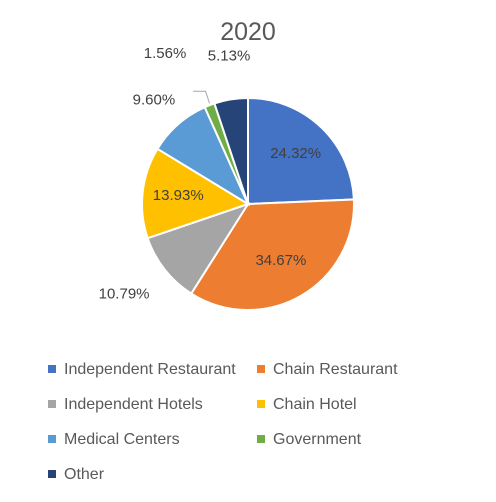 This screenshot has width=496, height=502. I want to click on legend-label-chain-restaurant: Chain Restaurant, so click(335, 369).